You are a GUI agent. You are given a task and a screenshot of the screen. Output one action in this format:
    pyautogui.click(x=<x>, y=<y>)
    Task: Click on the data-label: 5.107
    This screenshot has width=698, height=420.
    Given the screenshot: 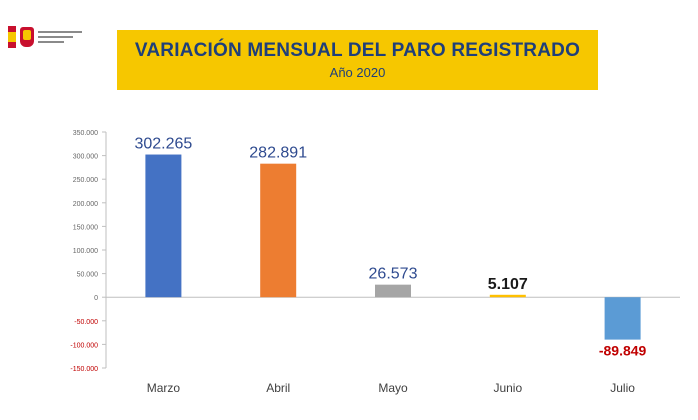 What is the action you would take?
    pyautogui.click(x=508, y=284)
    